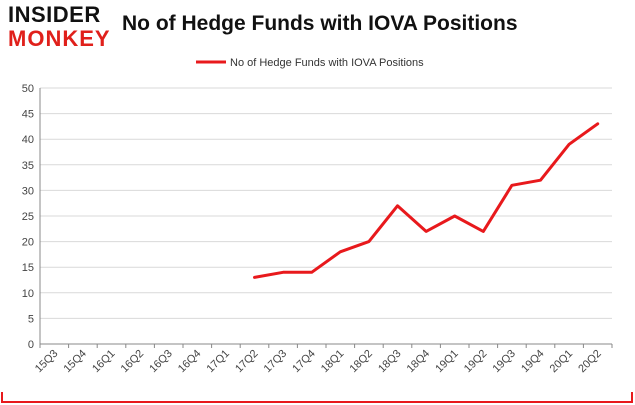 Image resolution: width=635 pixels, height=405 pixels. What do you see at coordinates (327, 63) in the screenshot?
I see `legend-label: No of Hedge Funds with IOVA Positions` at bounding box center [327, 63].